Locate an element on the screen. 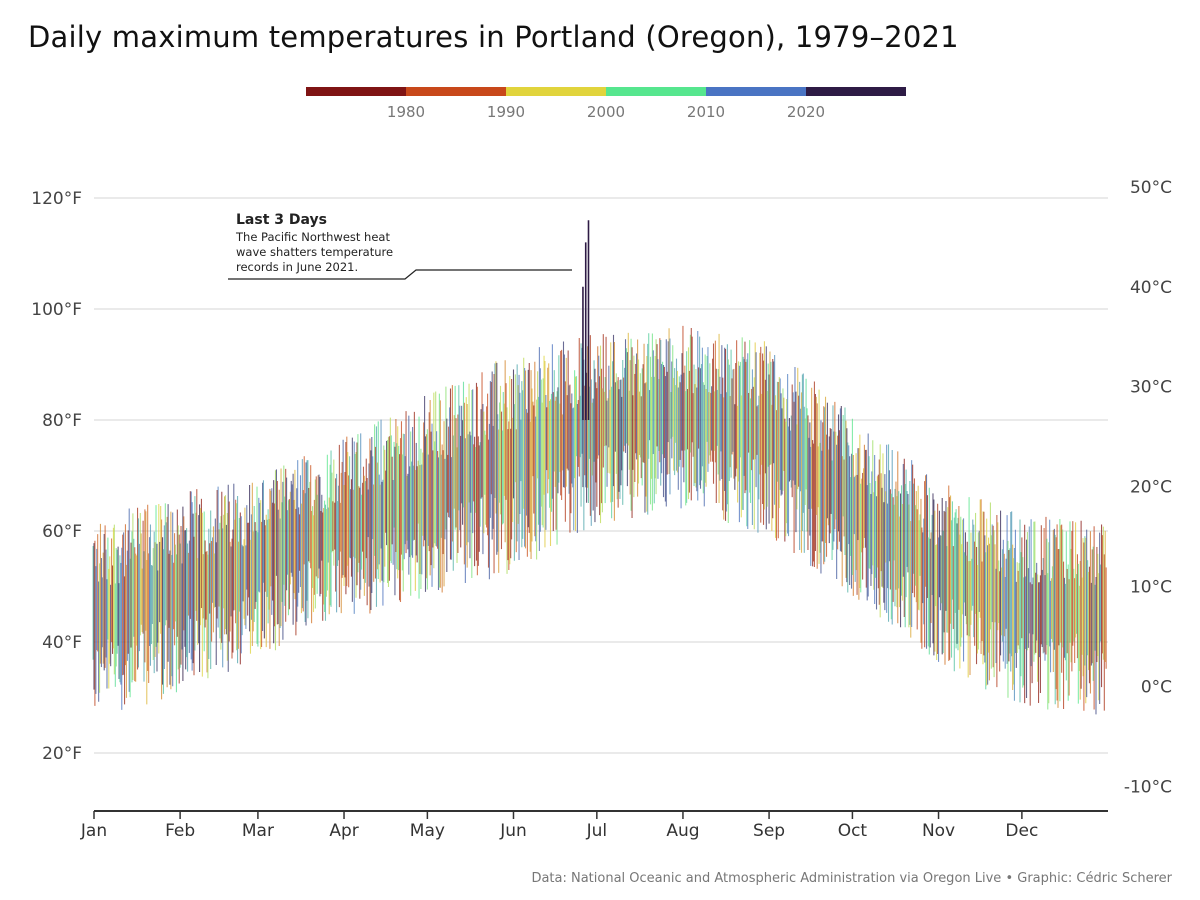 This screenshot has width=1200, height=900. x-tick-label: May is located at coordinates (427, 831).